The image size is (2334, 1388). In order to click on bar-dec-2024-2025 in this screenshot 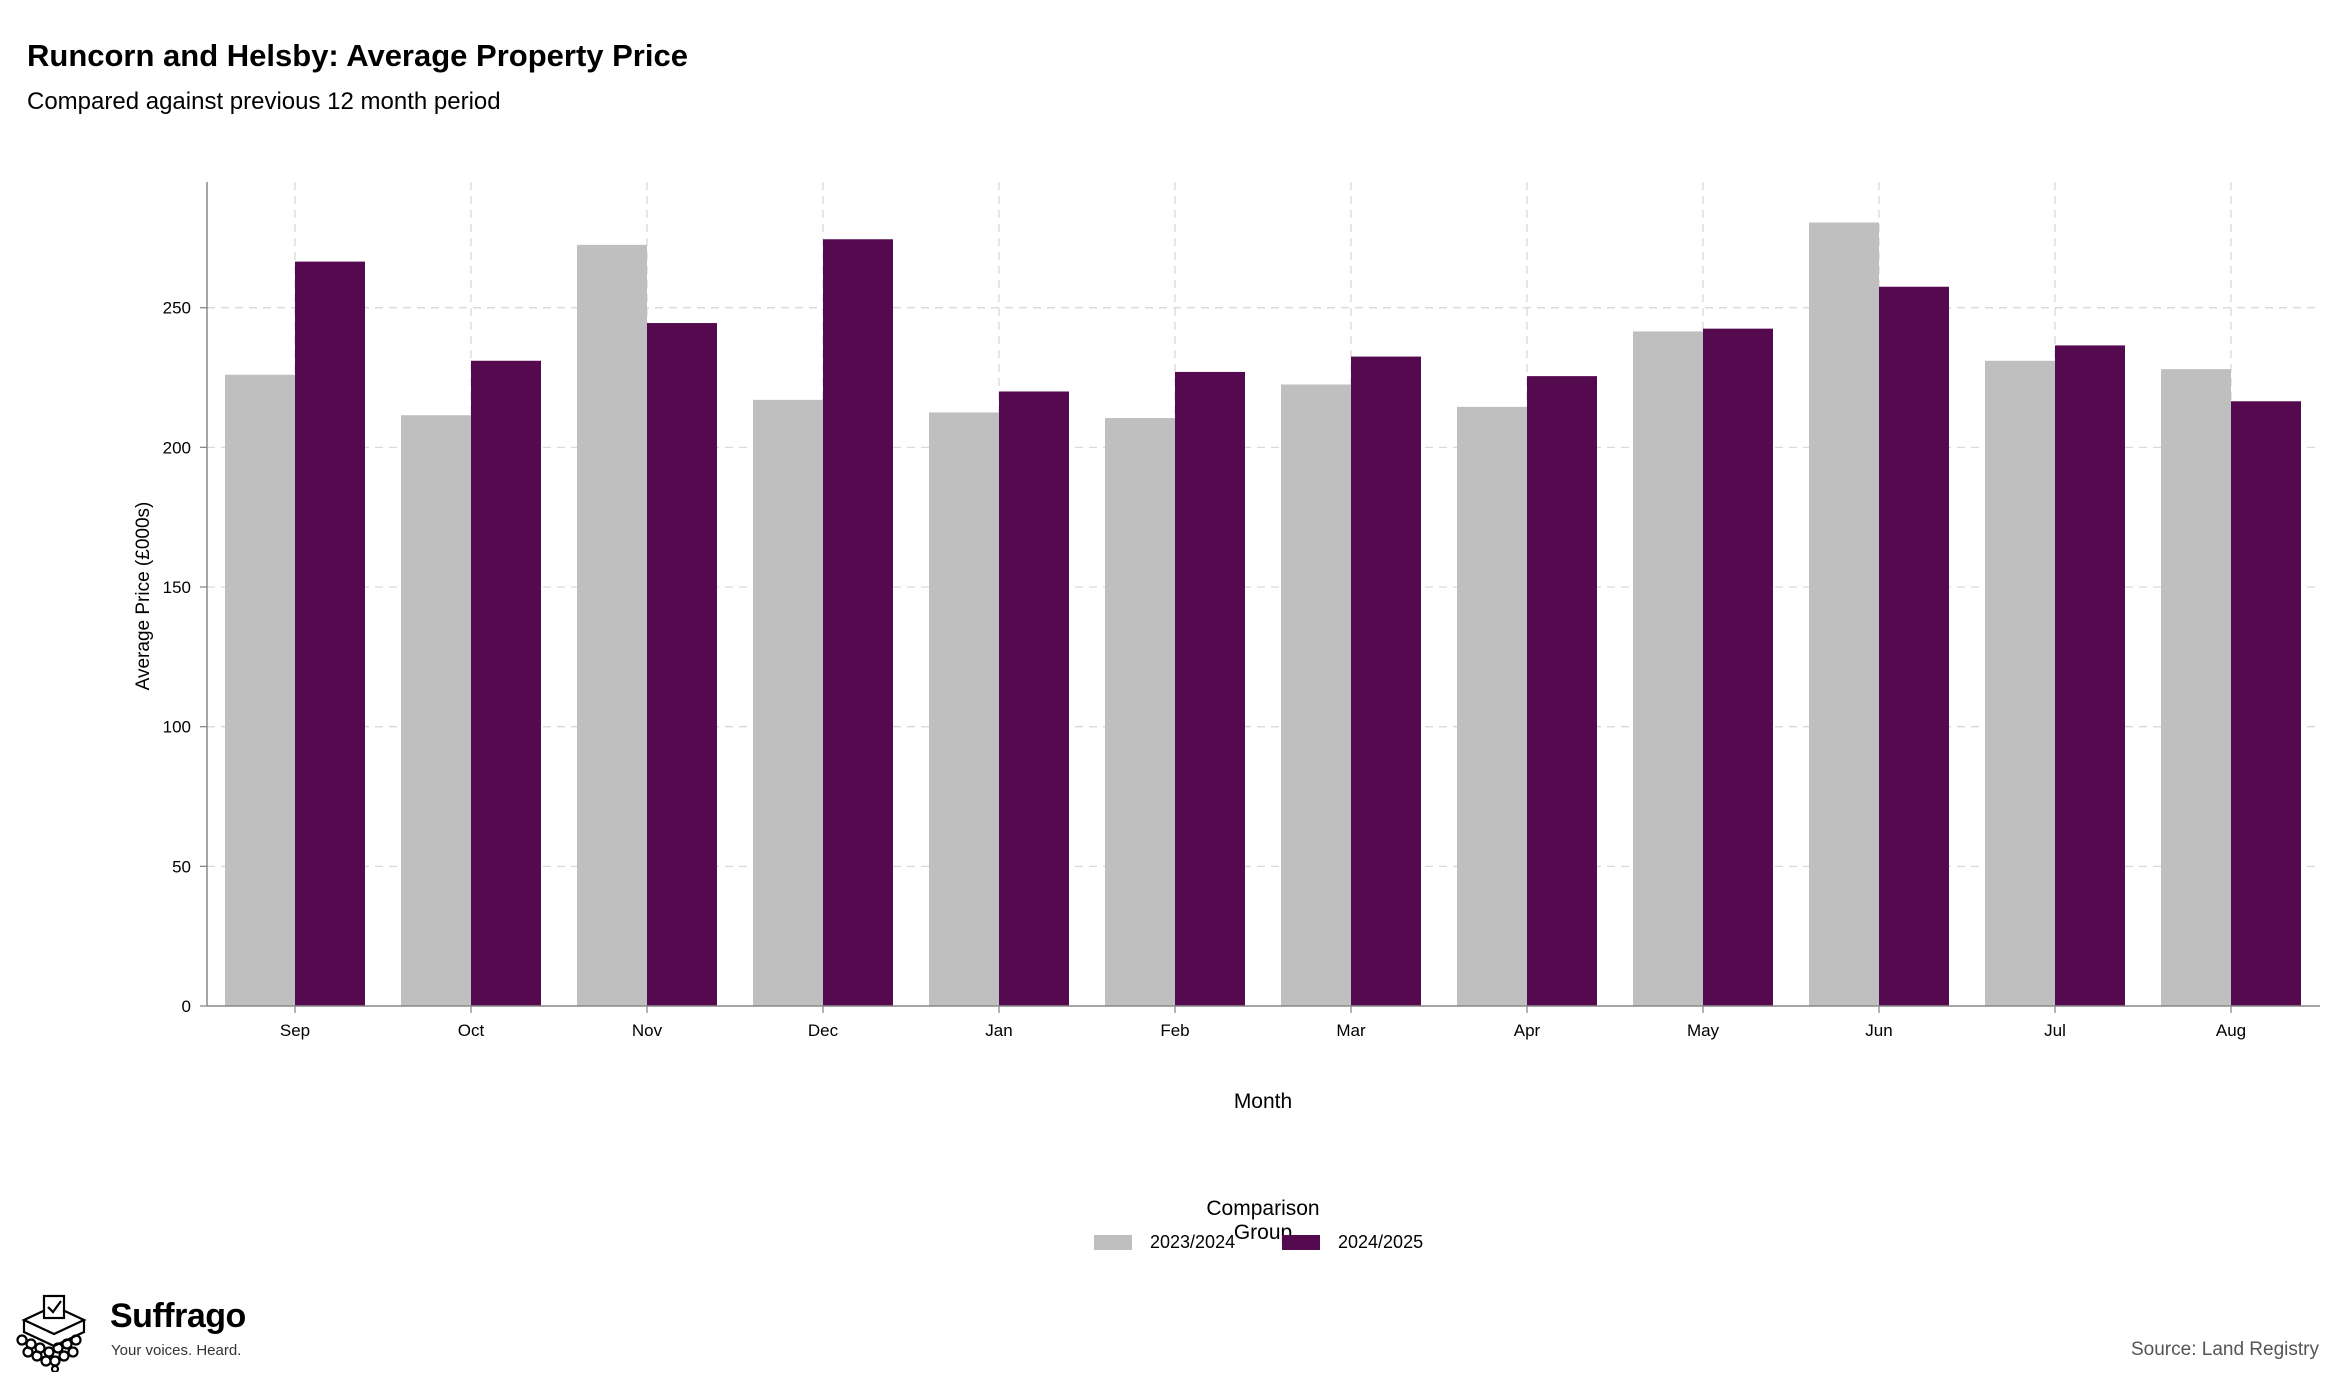, I will do `click(858, 623)`.